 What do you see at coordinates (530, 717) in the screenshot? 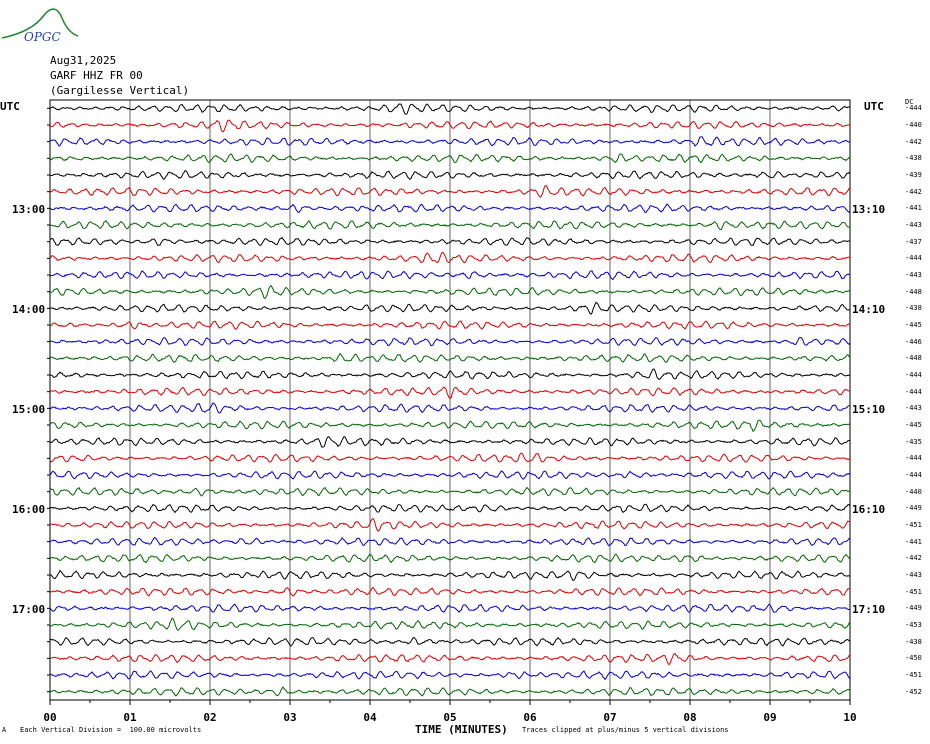
I see `x-tick-label: 06` at bounding box center [530, 717].